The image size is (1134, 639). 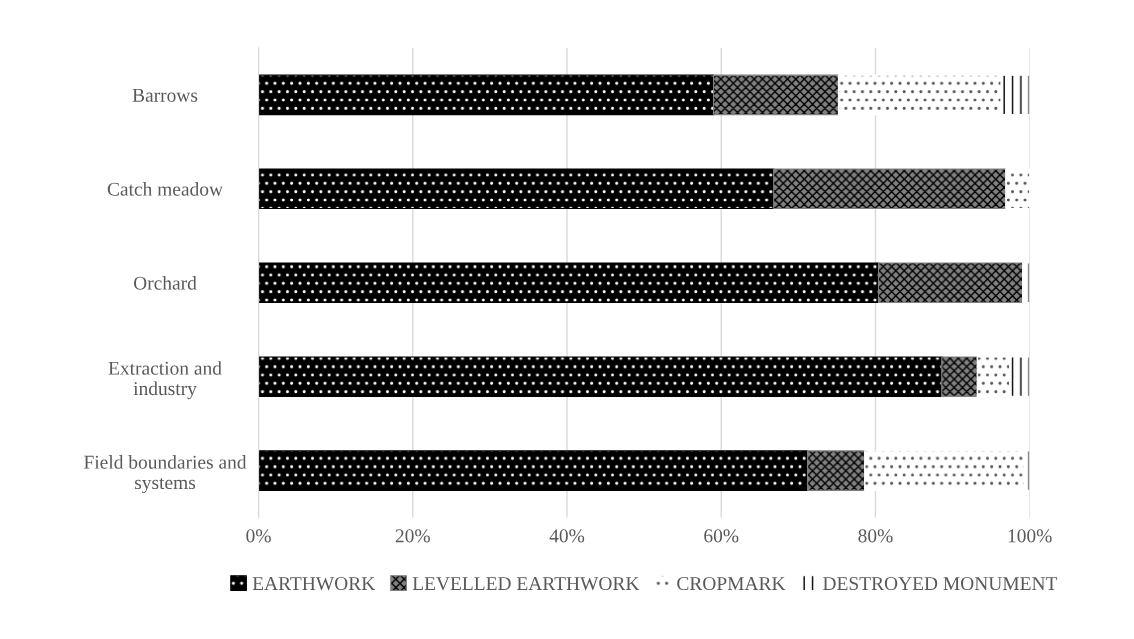 I want to click on legend-label: LEVELLED EARTHWORK, so click(x=526, y=584).